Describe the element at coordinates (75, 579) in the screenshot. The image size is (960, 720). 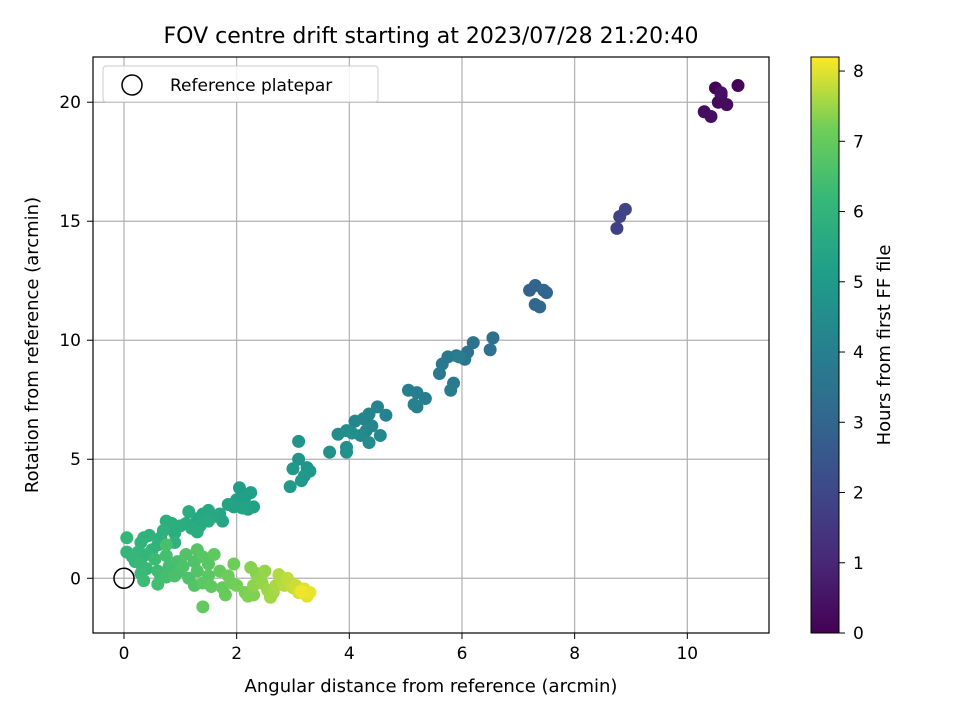
I see `y-tick-label: 0` at that location.